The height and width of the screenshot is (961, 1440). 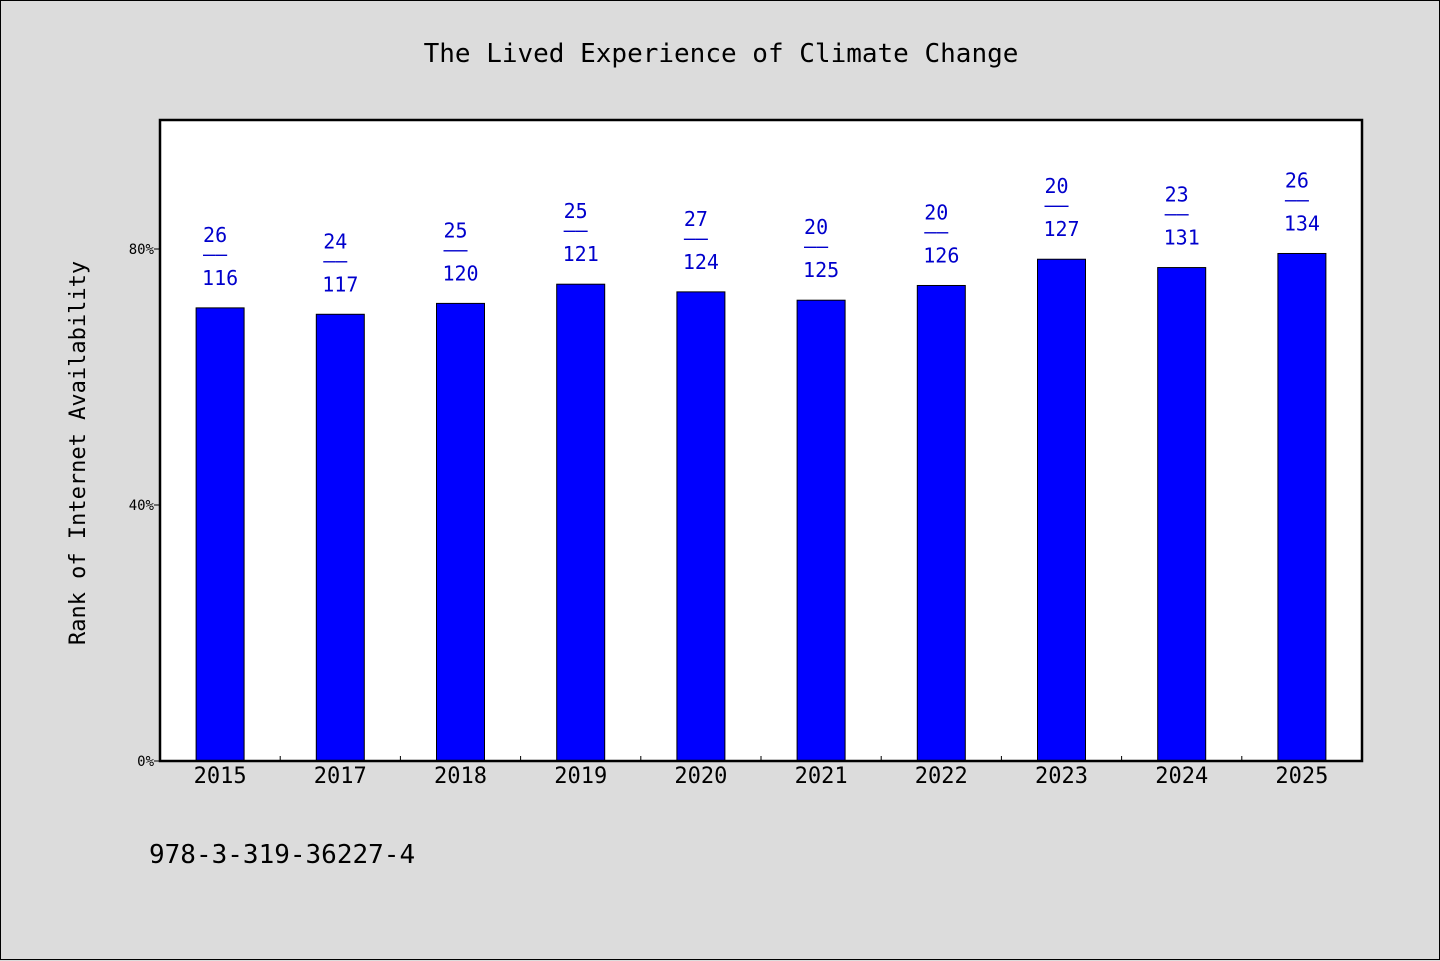 I want to click on x-tick-label: 2022, so click(x=941, y=776).